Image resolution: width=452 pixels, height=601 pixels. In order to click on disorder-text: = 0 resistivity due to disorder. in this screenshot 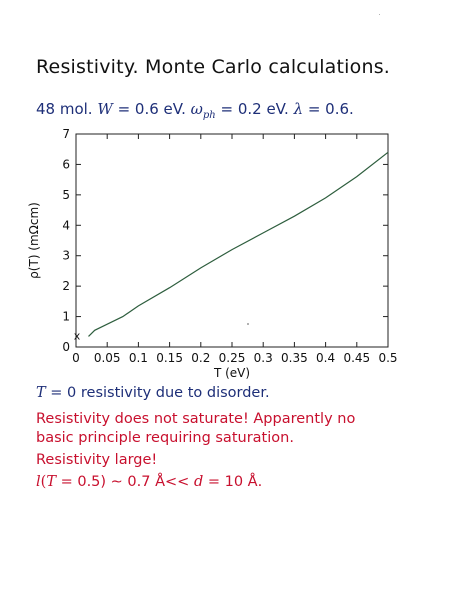, I will do `click(157, 393)`.